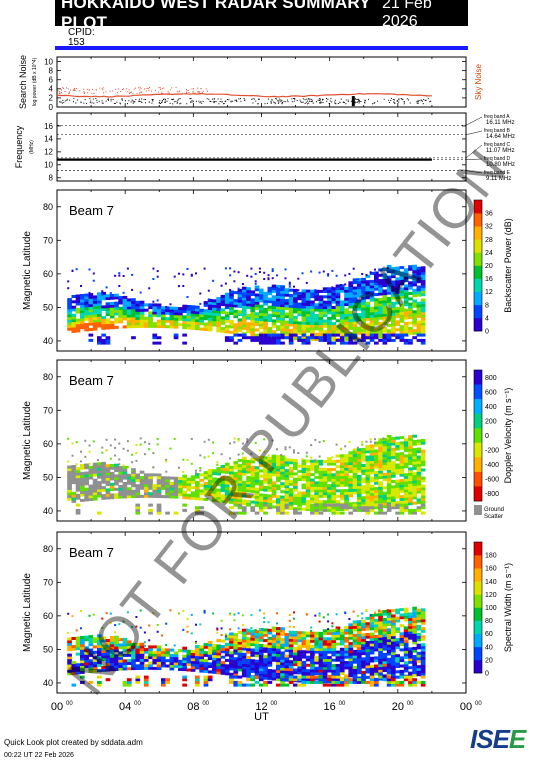 Image resolution: width=536 pixels, height=761 pixels. I want to click on ground-scatter-label: Ground, so click(494, 510).